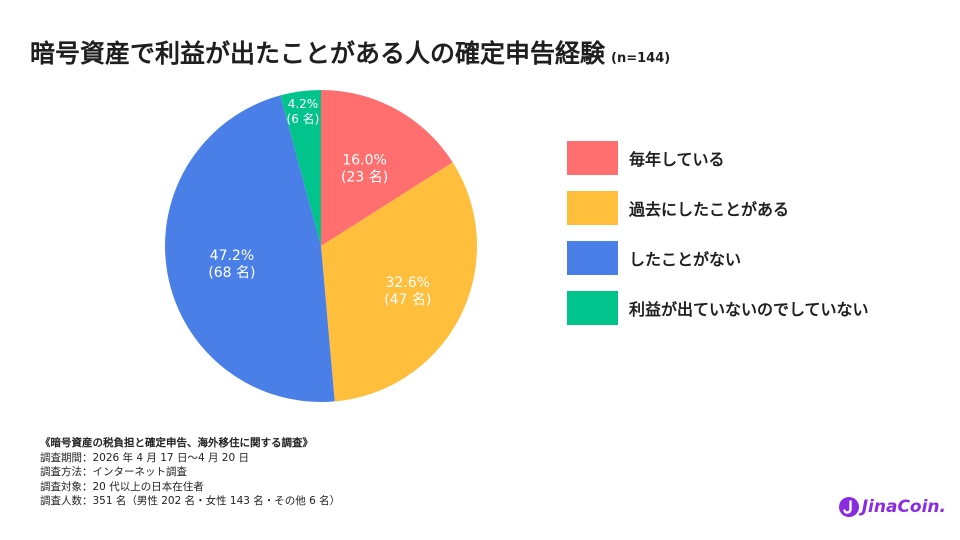  What do you see at coordinates (176, 443) in the screenshot?
I see `notes-heading: 《暗号資産の税負担と確定申告、海外移住に関する調査》` at bounding box center [176, 443].